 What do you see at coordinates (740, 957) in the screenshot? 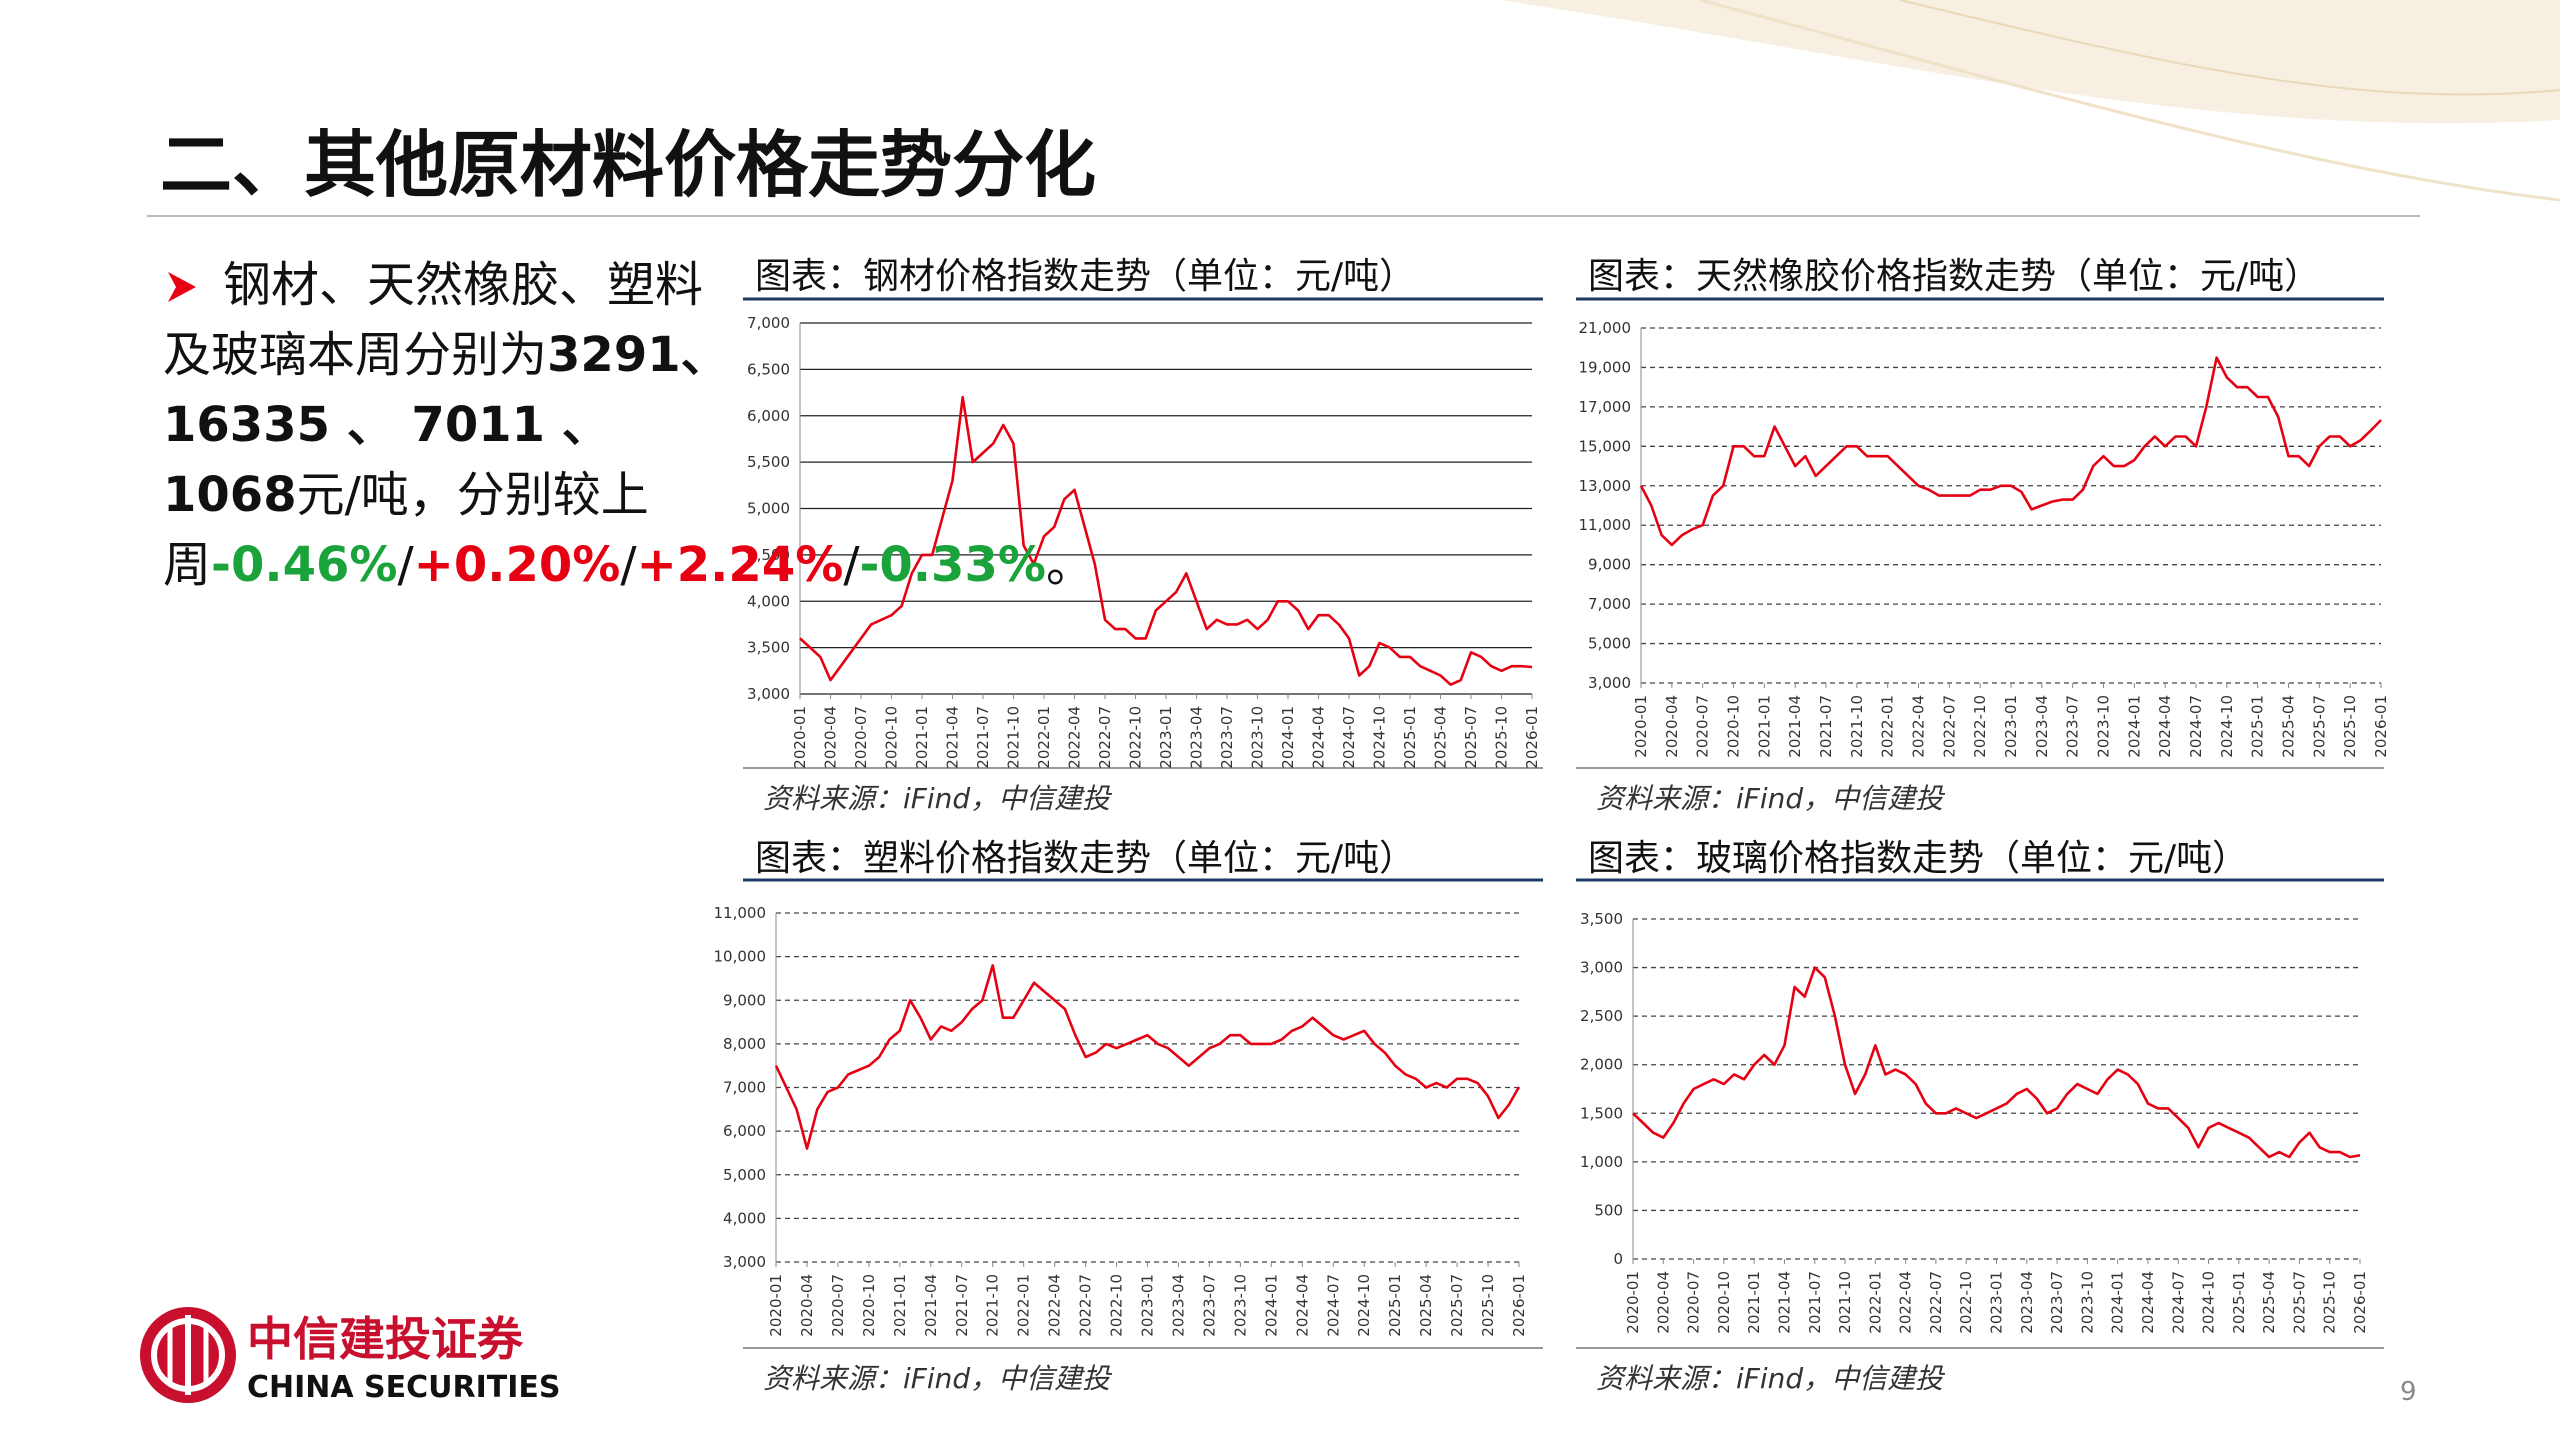
I see `y-tick-label: 10,000` at bounding box center [740, 957].